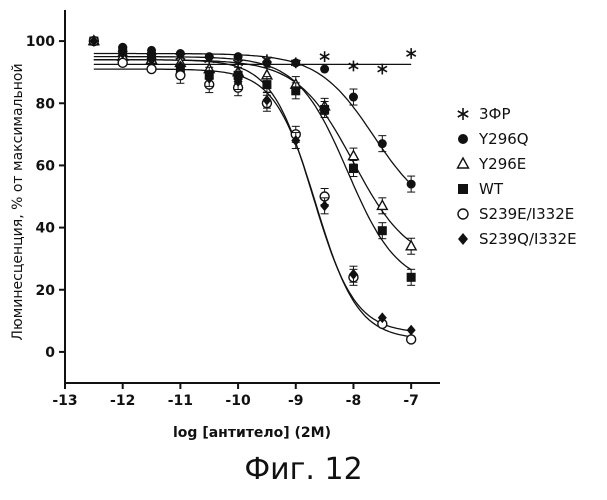  Describe the element at coordinates (411, 245) in the screenshot. I see `data-point-Y296E` at that location.